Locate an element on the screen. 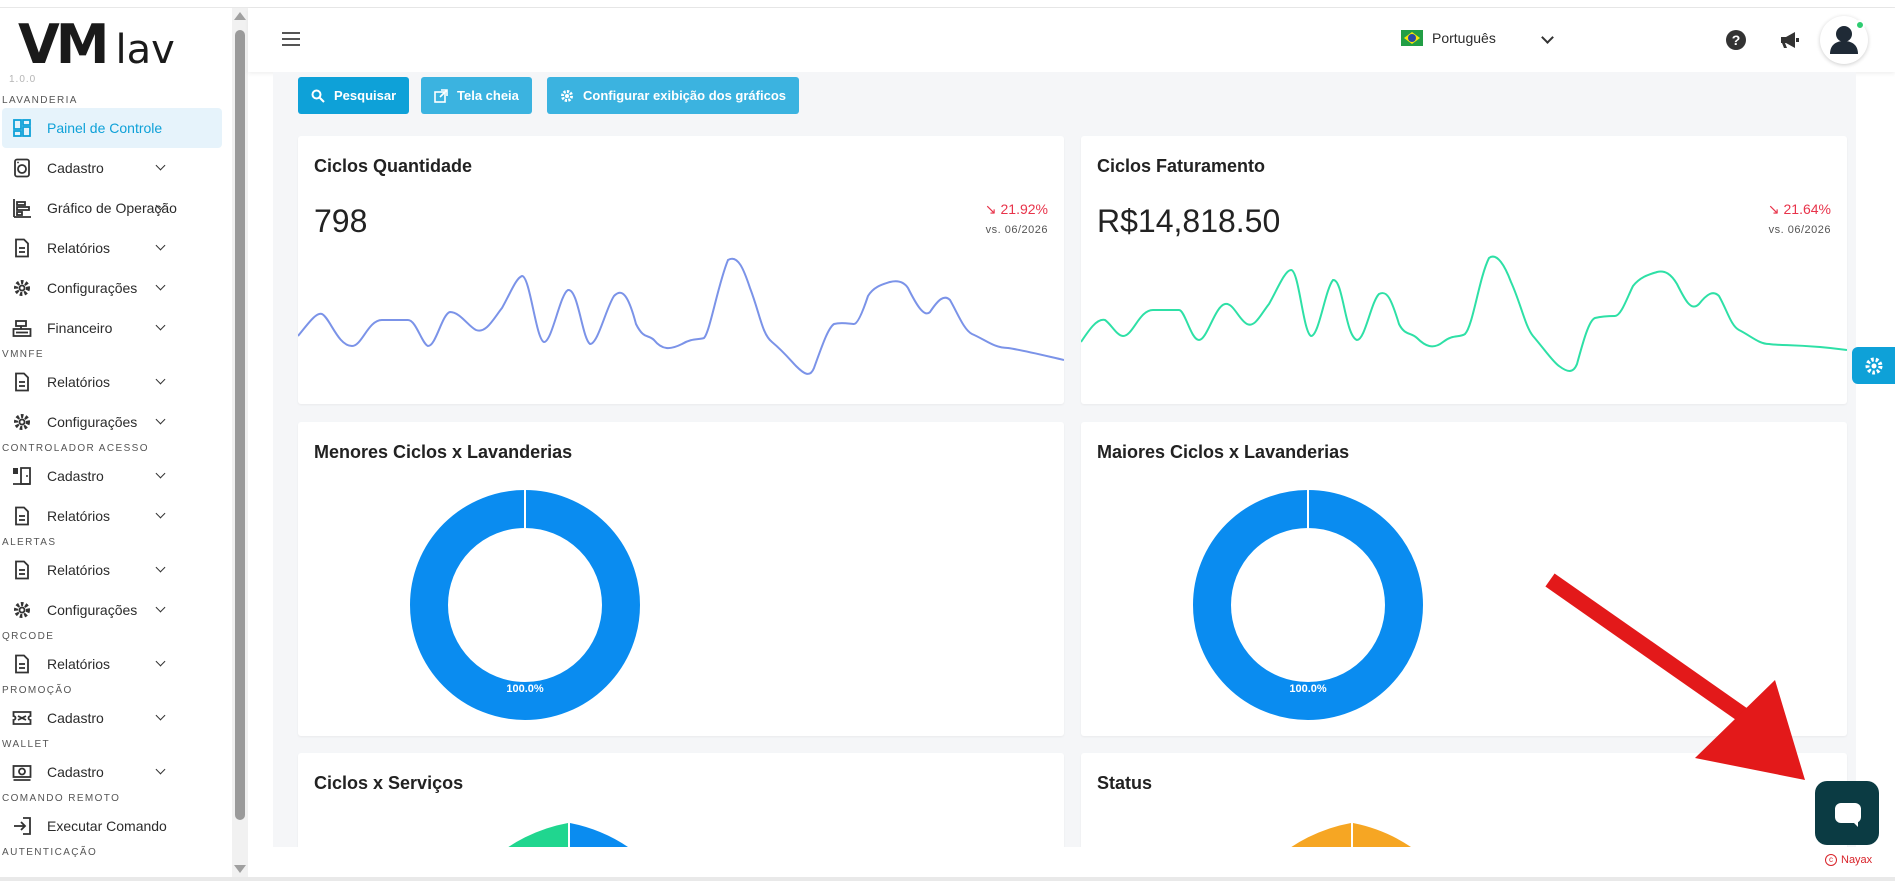 This screenshot has width=1895, height=881. language-label: Português is located at coordinates (1464, 38).